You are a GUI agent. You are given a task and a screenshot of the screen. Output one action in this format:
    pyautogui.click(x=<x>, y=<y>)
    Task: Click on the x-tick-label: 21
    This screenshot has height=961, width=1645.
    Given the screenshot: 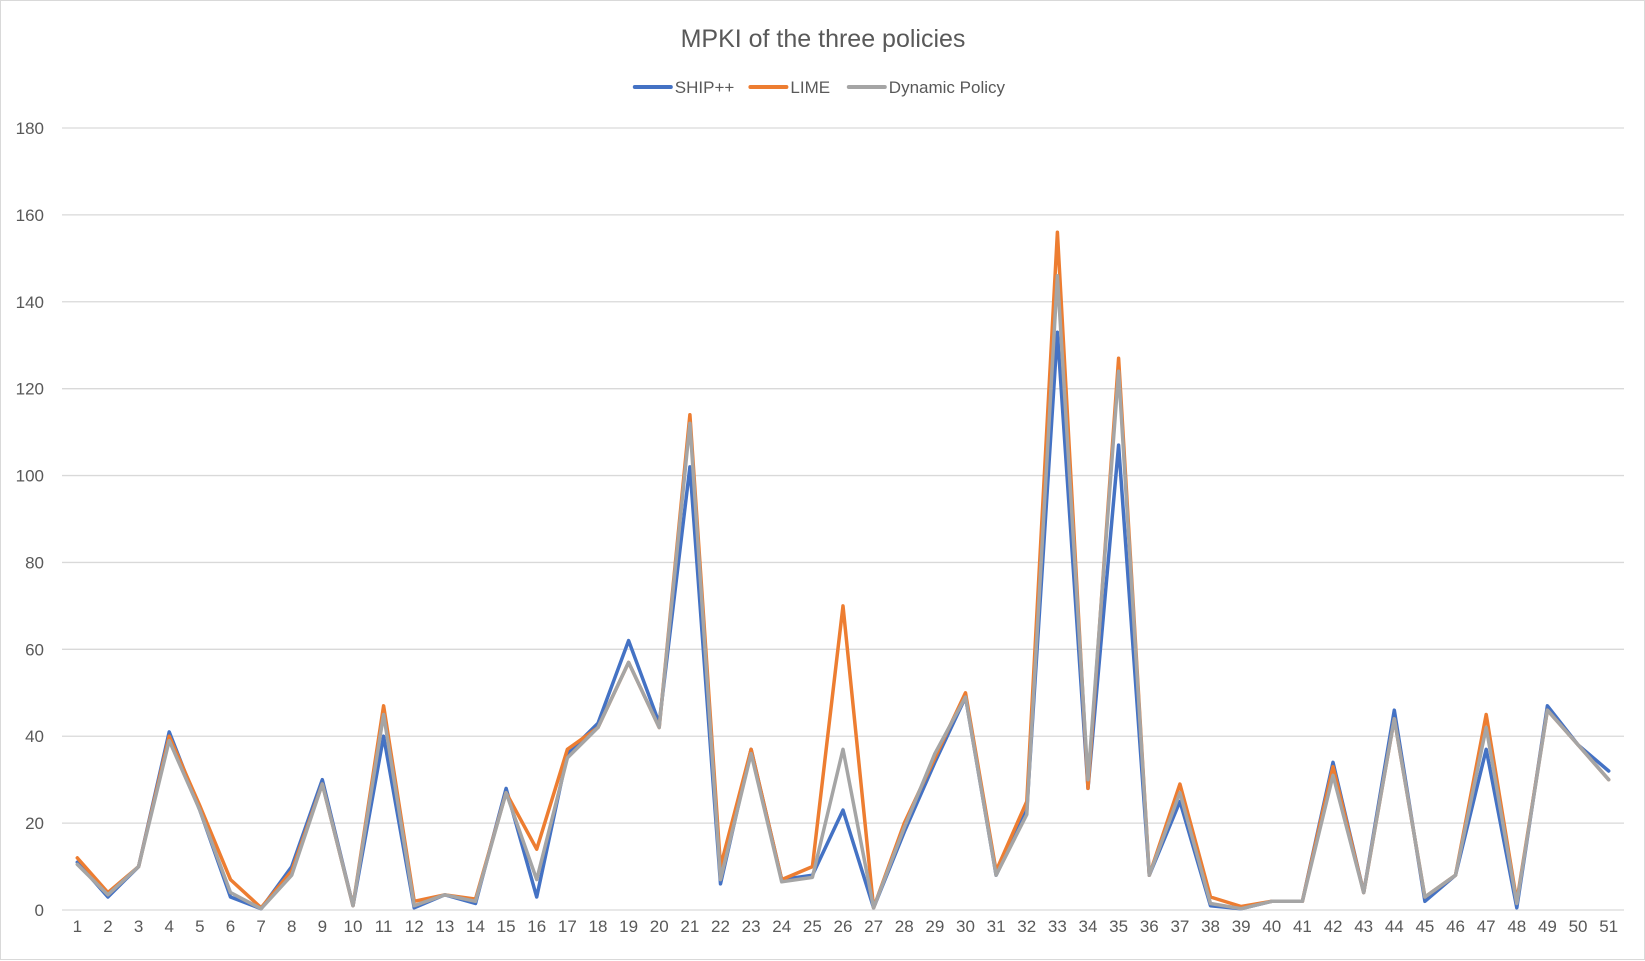 What is the action you would take?
    pyautogui.click(x=689, y=926)
    